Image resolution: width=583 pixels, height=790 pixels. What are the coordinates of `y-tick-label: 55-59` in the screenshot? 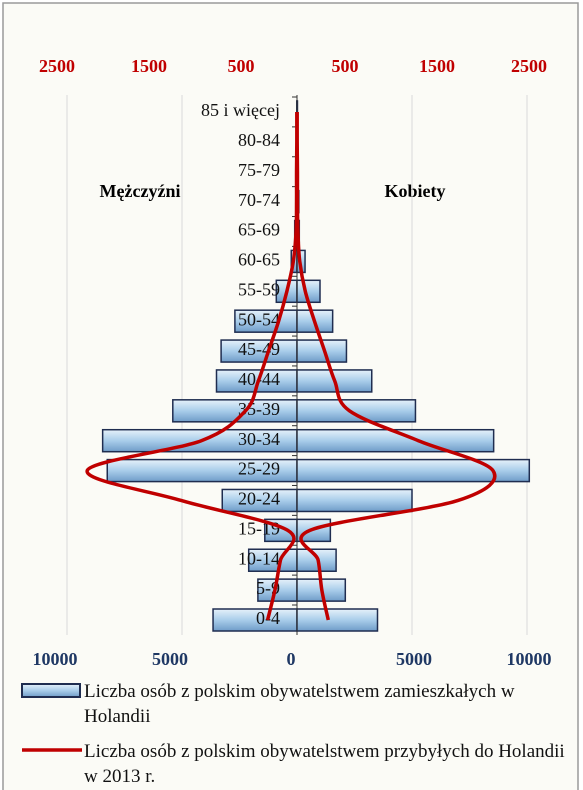 It's located at (259, 289).